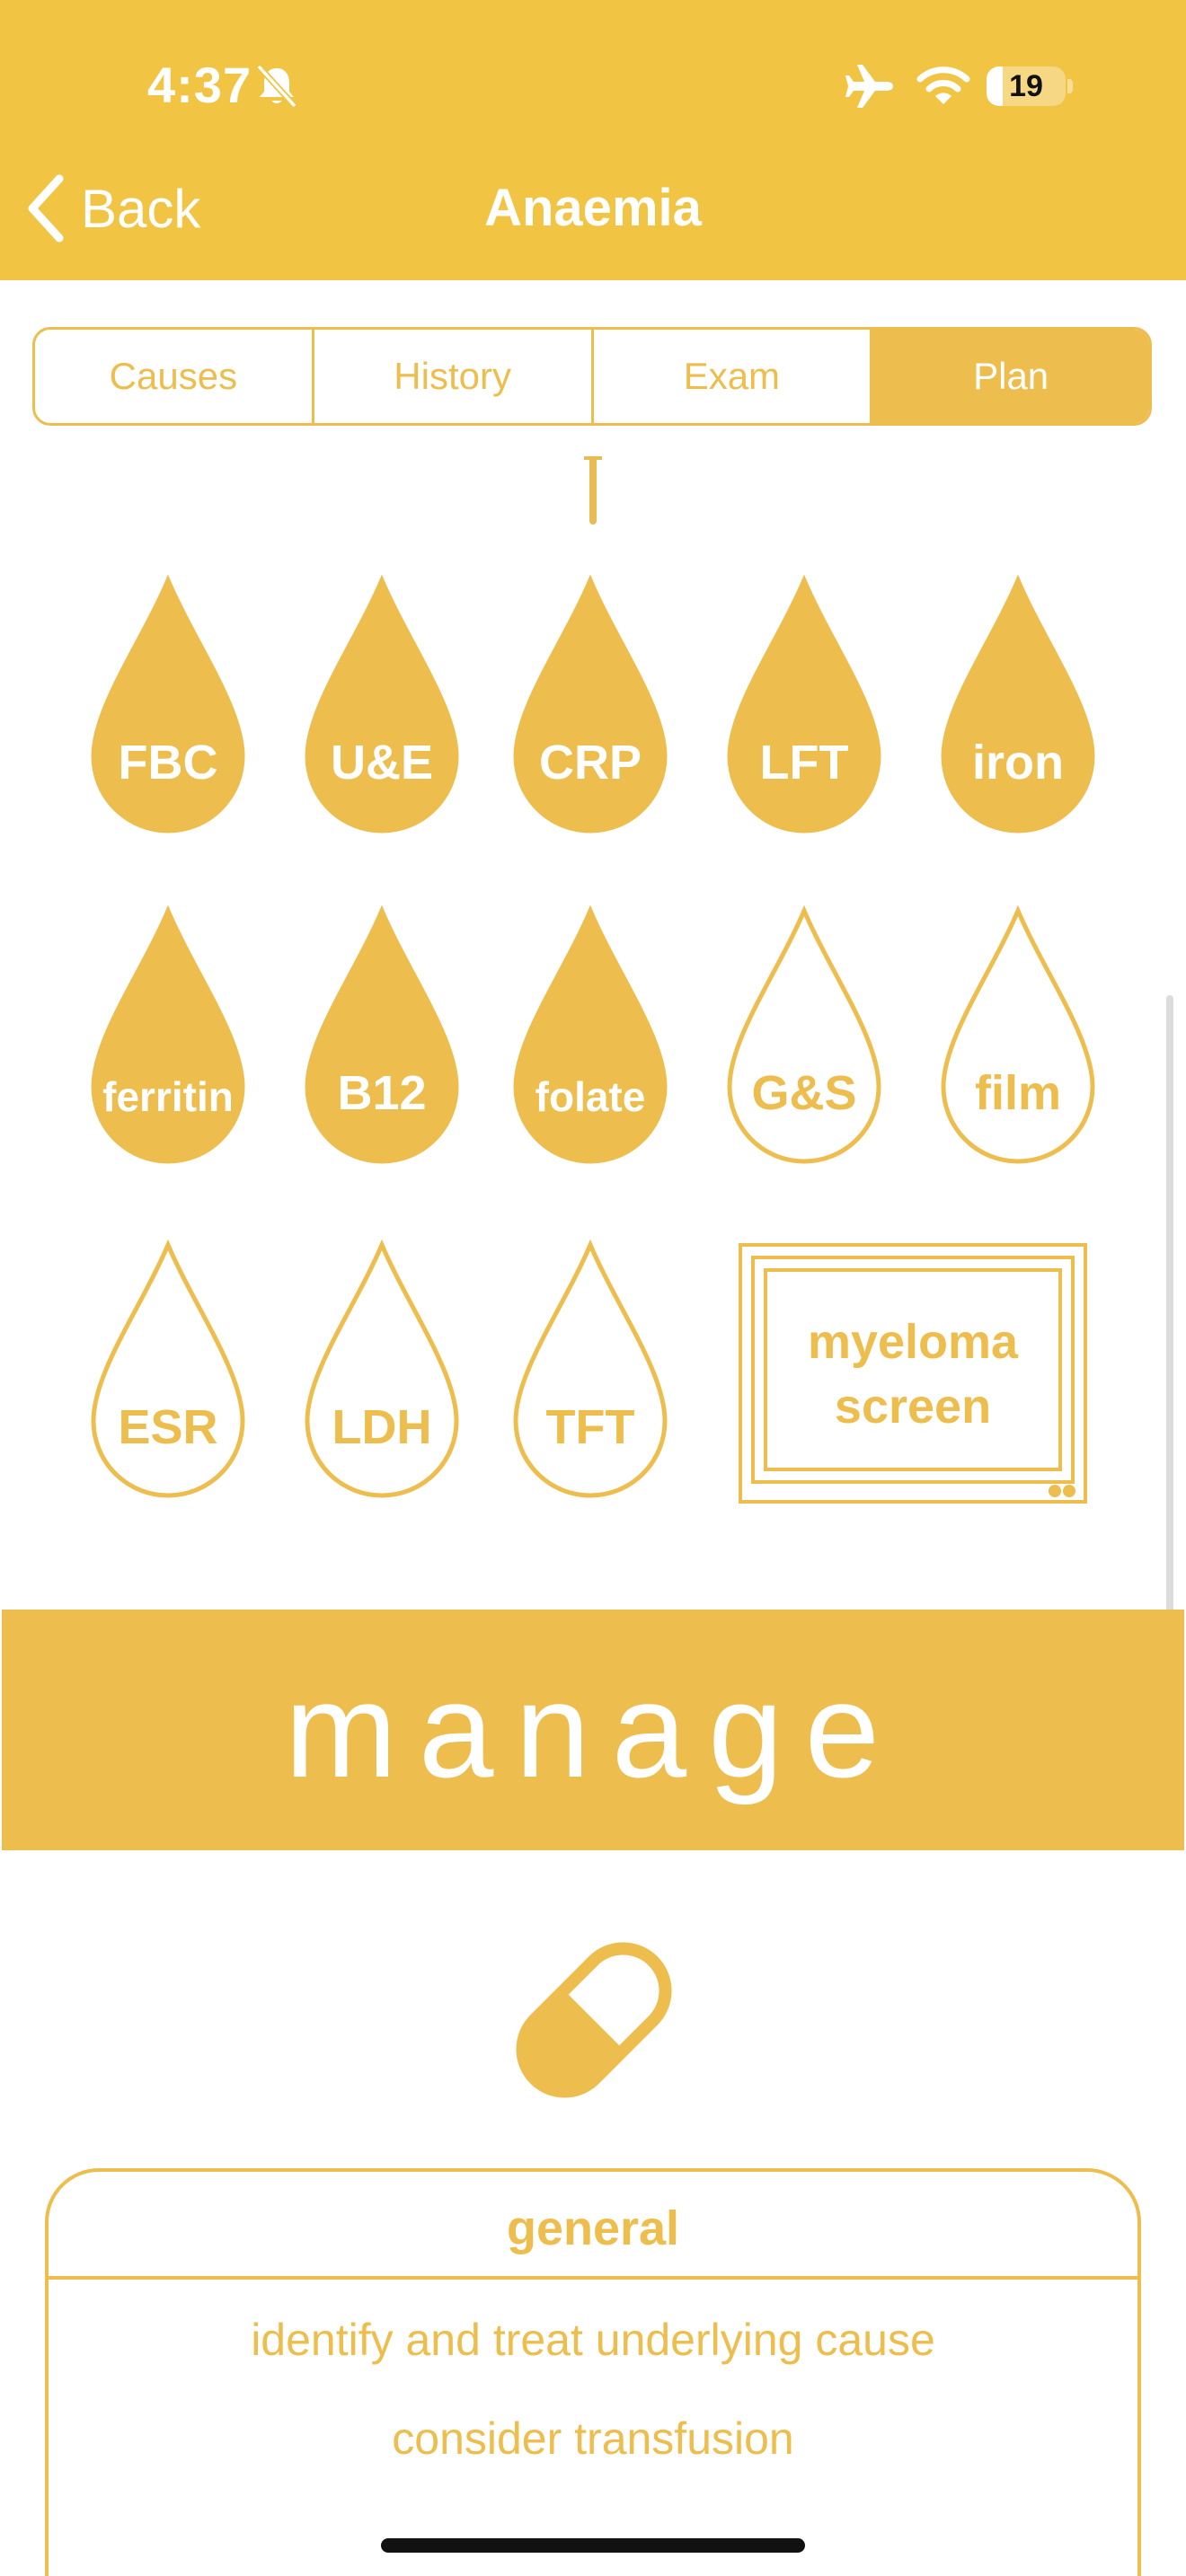  What do you see at coordinates (381, 763) in the screenshot?
I see `test-drop-label: U&E` at bounding box center [381, 763].